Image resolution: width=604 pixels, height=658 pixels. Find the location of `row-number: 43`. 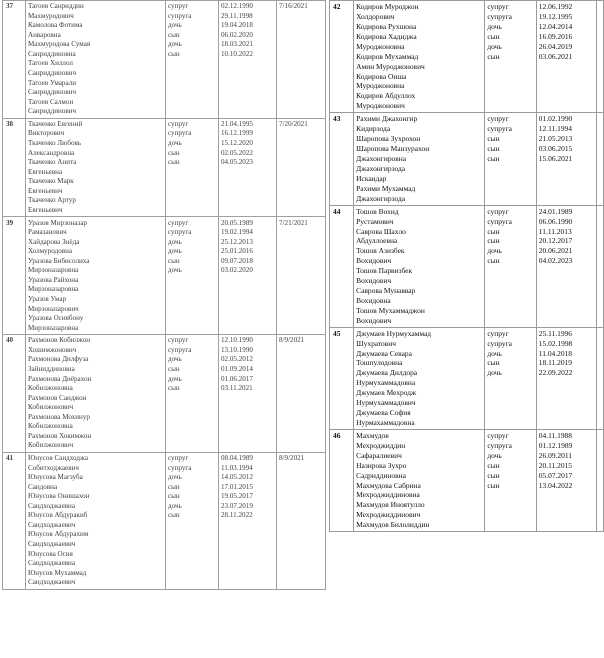

row-number: 43 is located at coordinates (341, 159).